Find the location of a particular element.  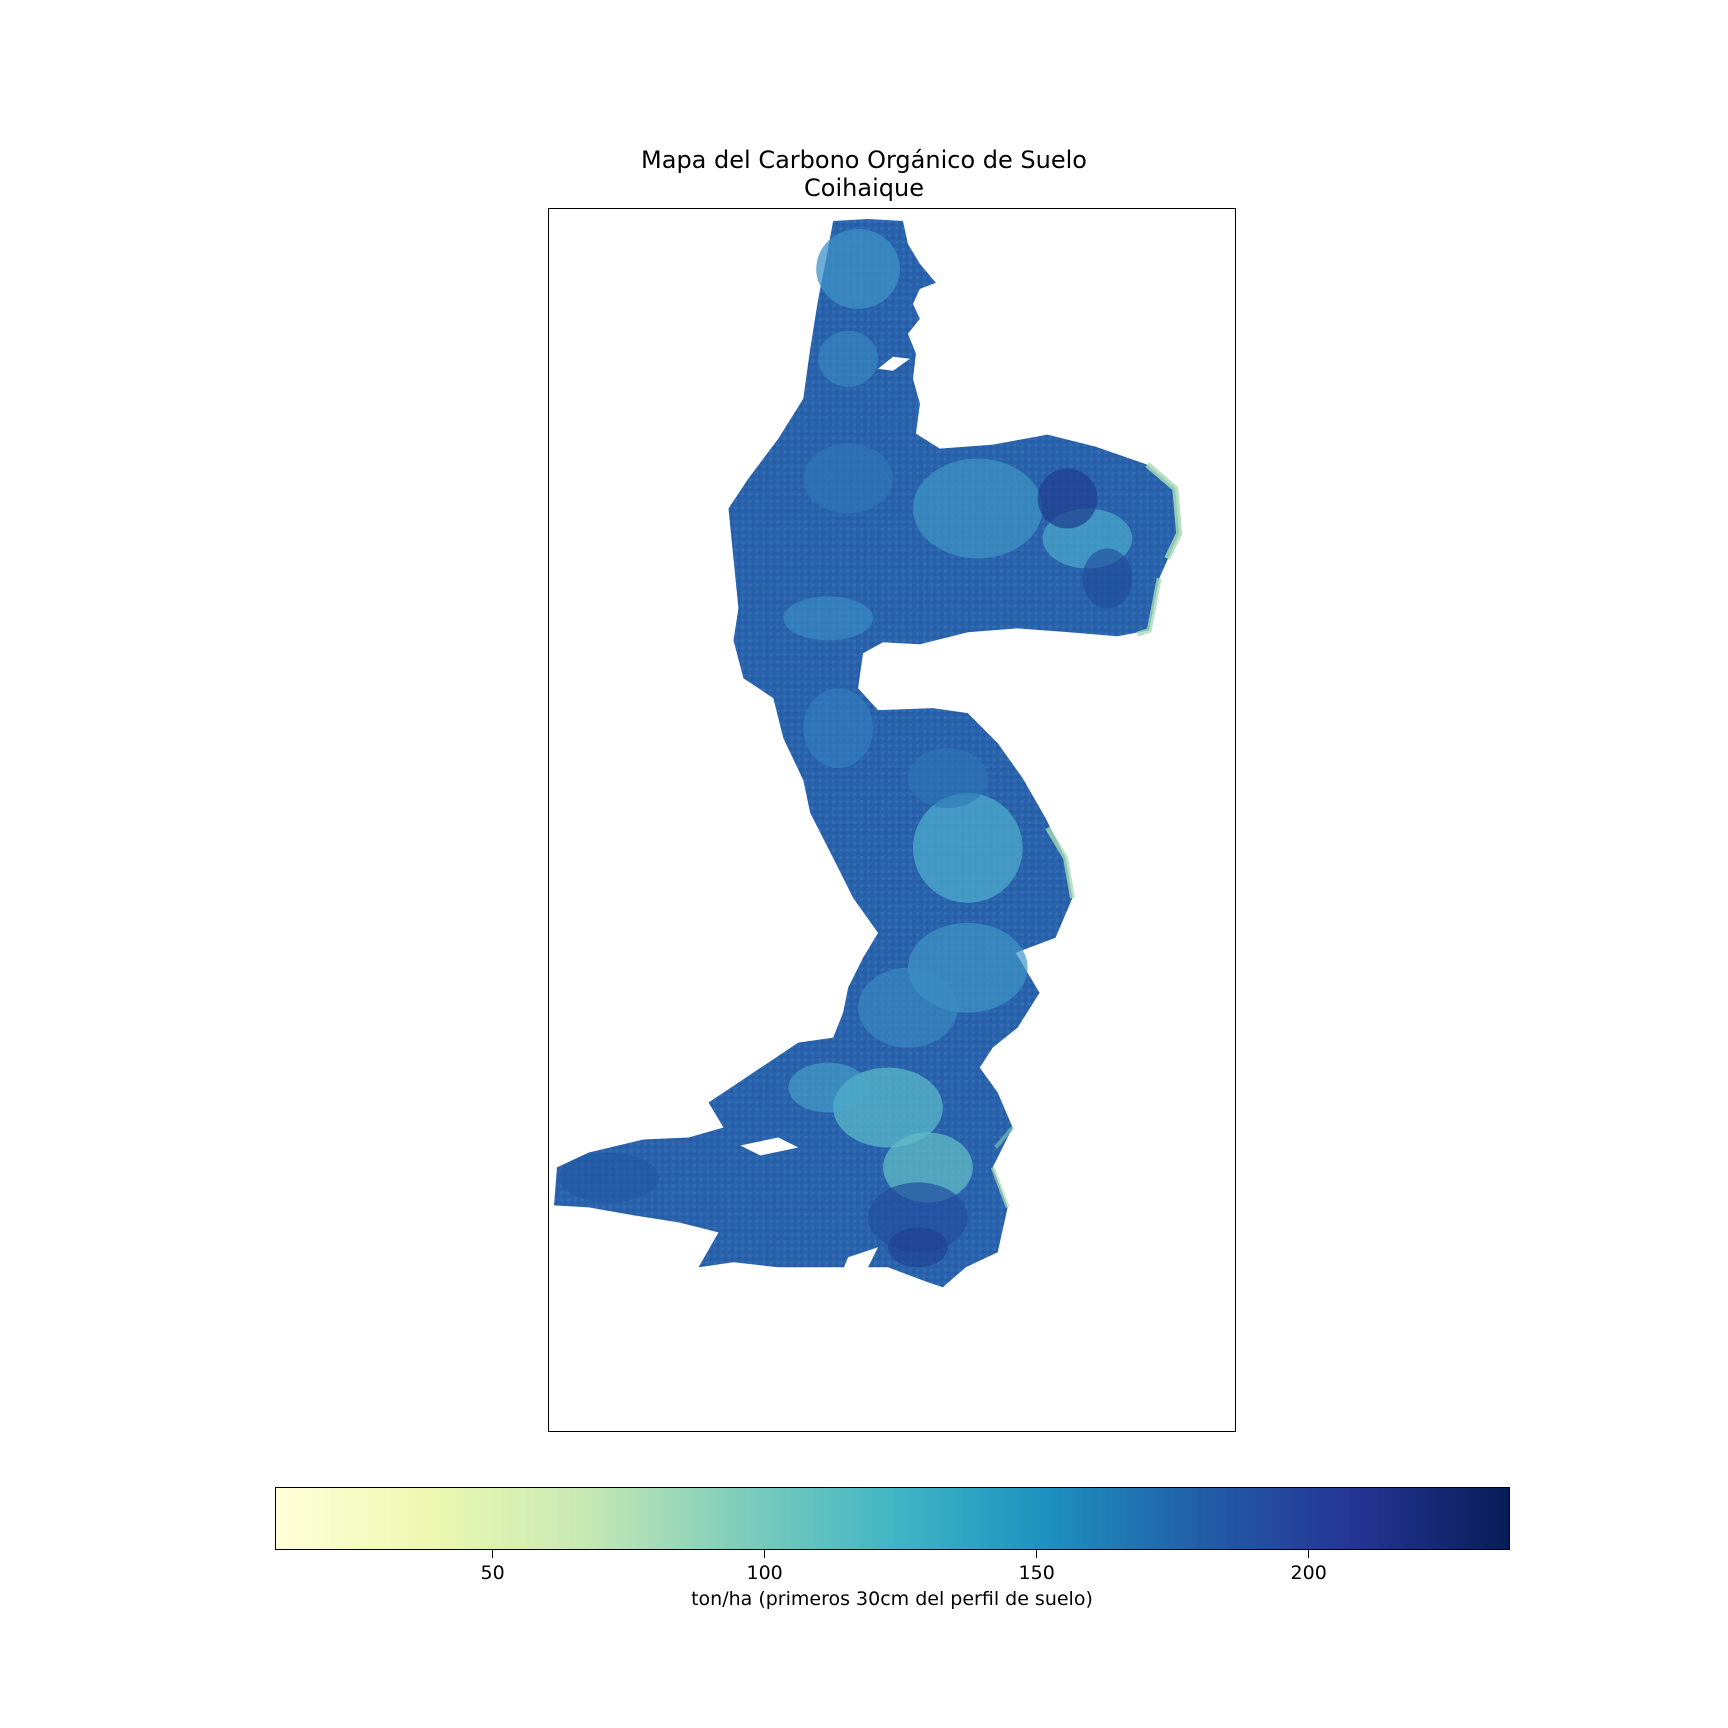

colorbar-tick-label: 50 is located at coordinates (492, 1573).